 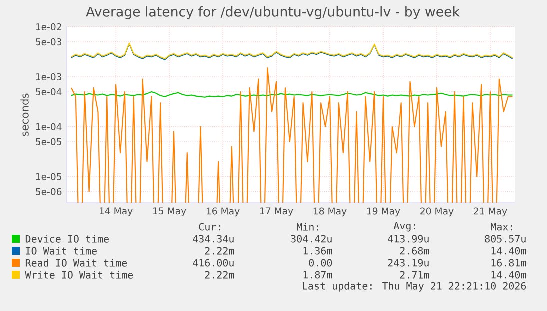 What do you see at coordinates (318, 251) in the screenshot?
I see `text: 1.36m` at bounding box center [318, 251].